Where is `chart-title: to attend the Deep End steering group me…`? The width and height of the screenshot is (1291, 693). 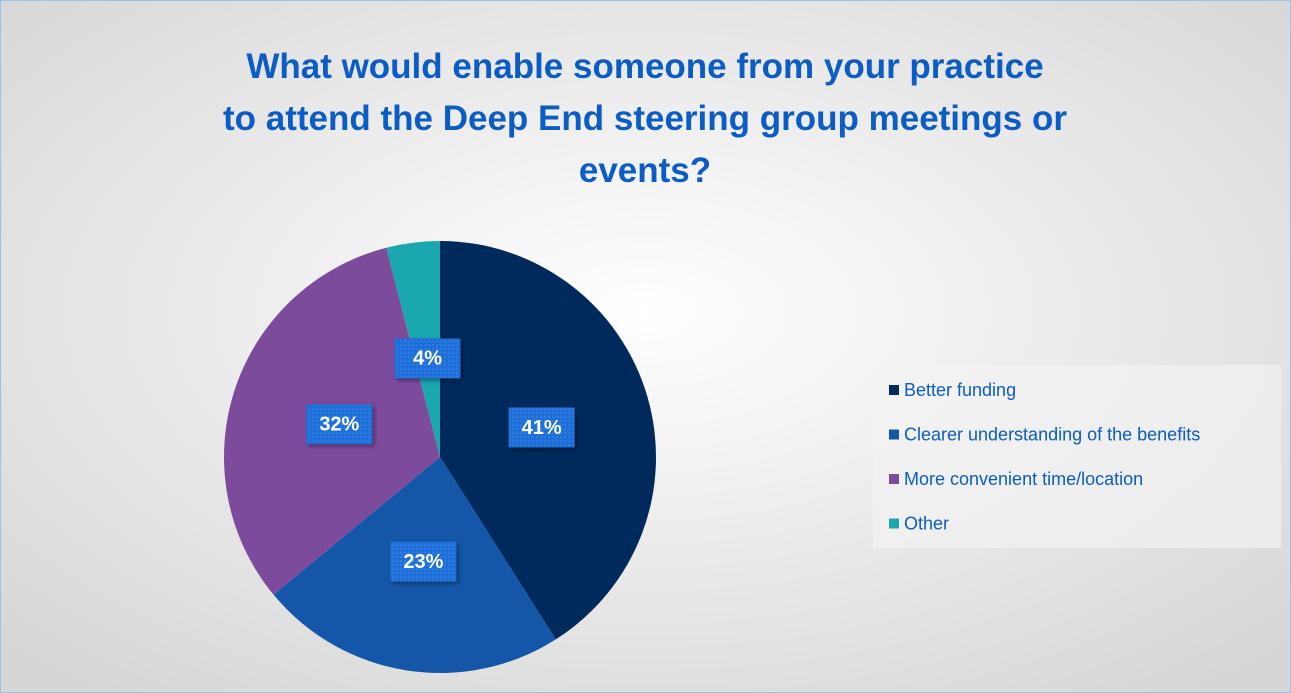 chart-title: to attend the Deep End steering group me… is located at coordinates (645, 118).